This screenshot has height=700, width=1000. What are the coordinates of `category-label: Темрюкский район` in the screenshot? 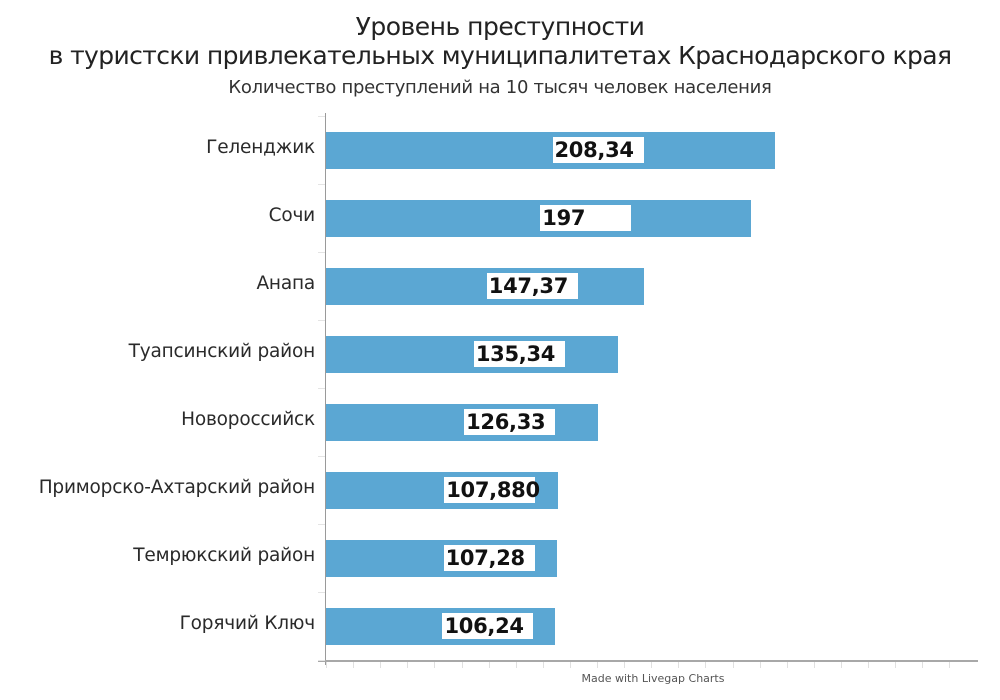 It's located at (224, 555).